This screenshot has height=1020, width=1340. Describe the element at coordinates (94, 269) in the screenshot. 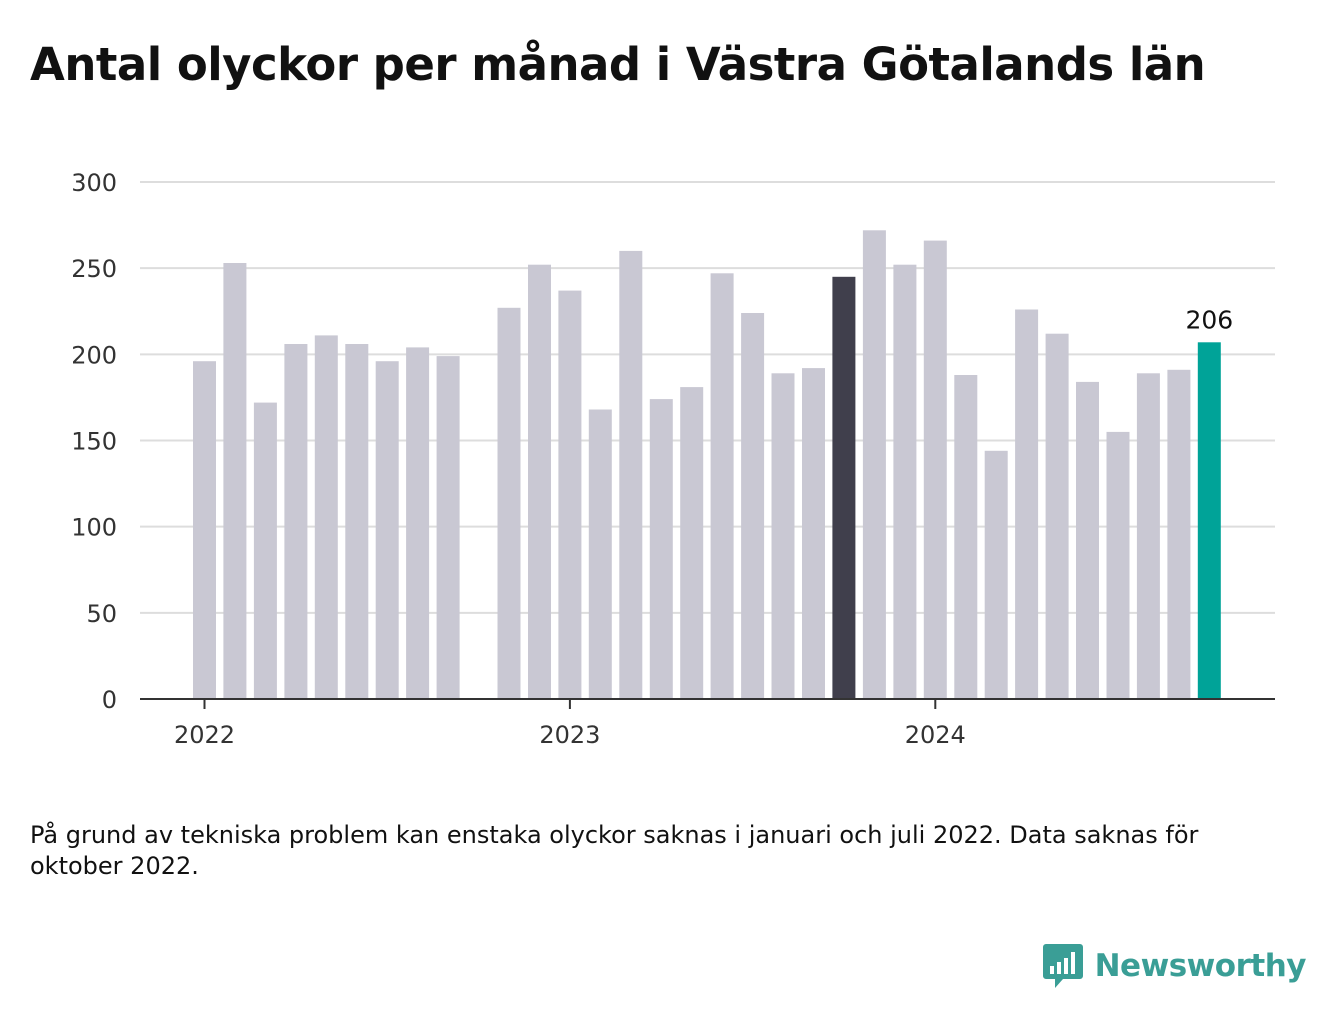

I see `y-tick-label: 250` at that location.